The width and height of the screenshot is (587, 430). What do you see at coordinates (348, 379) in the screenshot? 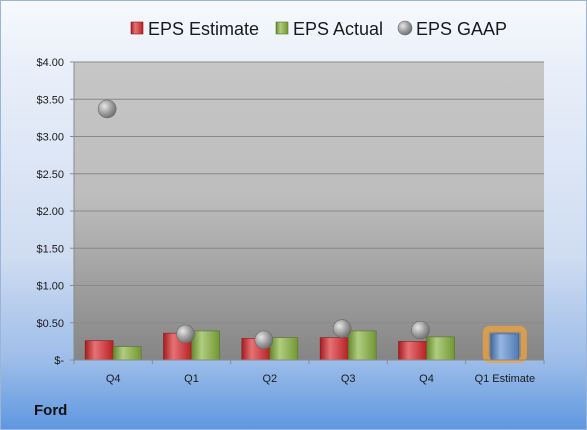
I see `x-tick-label: Q3` at bounding box center [348, 379].